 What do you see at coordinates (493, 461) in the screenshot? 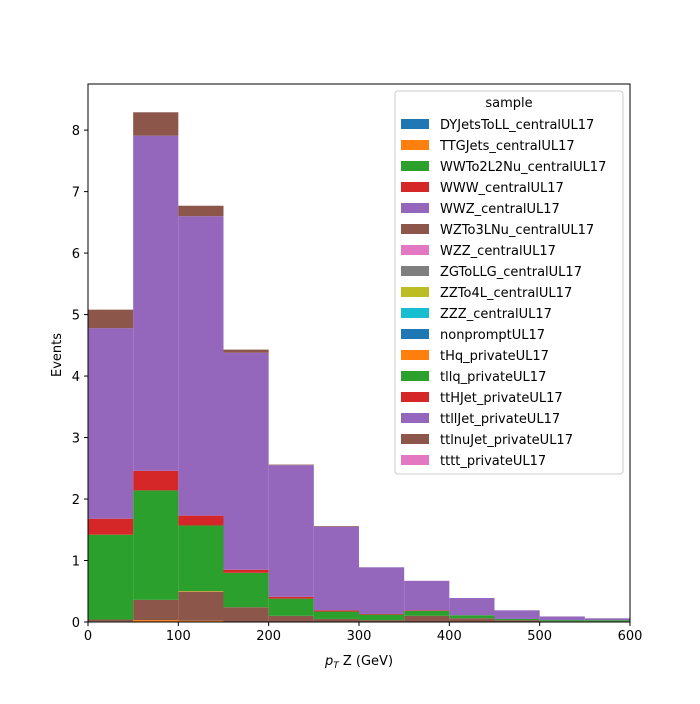
I see `legend-label: tttt_privateUL17` at bounding box center [493, 461].